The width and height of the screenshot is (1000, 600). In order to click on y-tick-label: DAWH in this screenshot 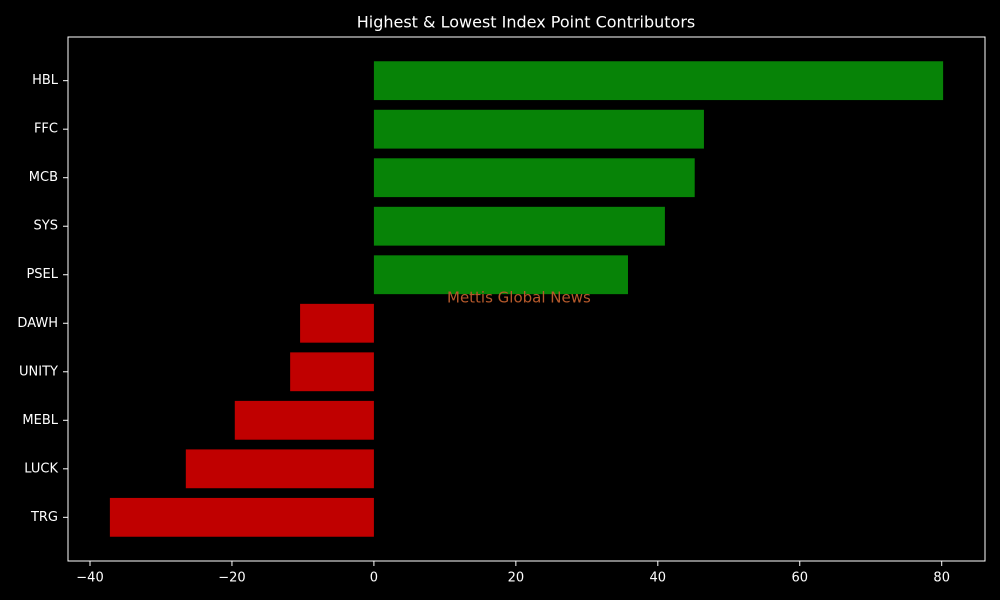, I will do `click(37, 323)`.